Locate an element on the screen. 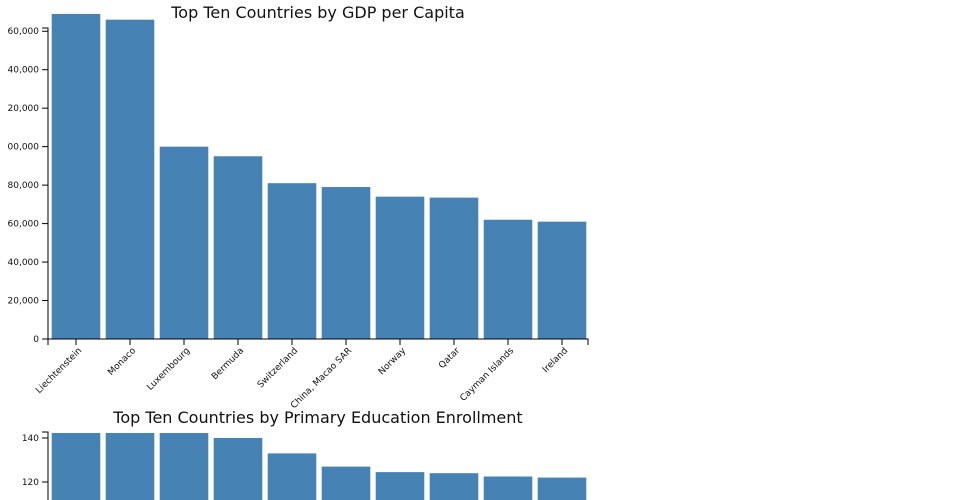 The image size is (960, 500). gdp-x-tick-label: Luxembourg is located at coordinates (168, 369).